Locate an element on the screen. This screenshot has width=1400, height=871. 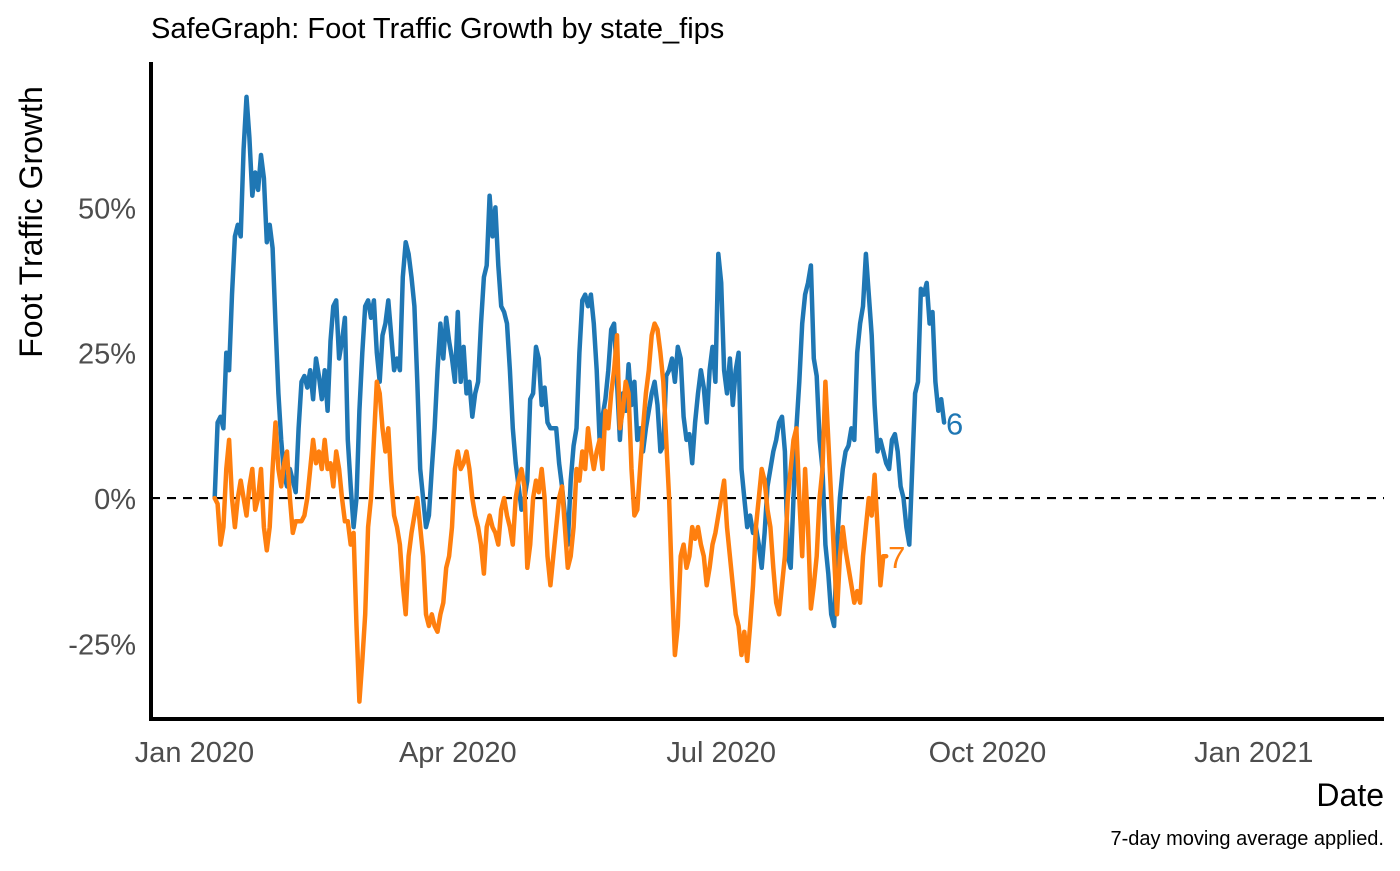
y-tick-label: 0% is located at coordinates (115, 500).